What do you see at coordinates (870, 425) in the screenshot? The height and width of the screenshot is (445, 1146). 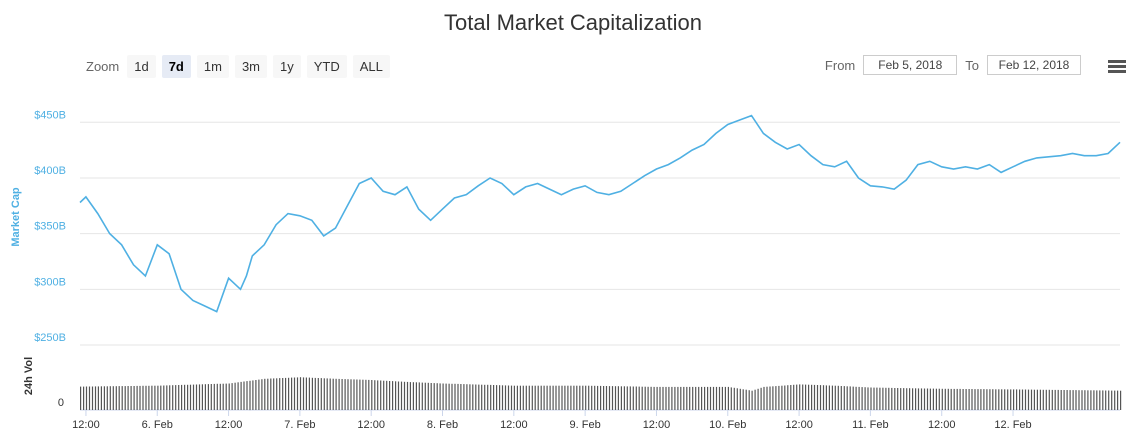 I see `x-tick-label: 11. Feb` at bounding box center [870, 425].